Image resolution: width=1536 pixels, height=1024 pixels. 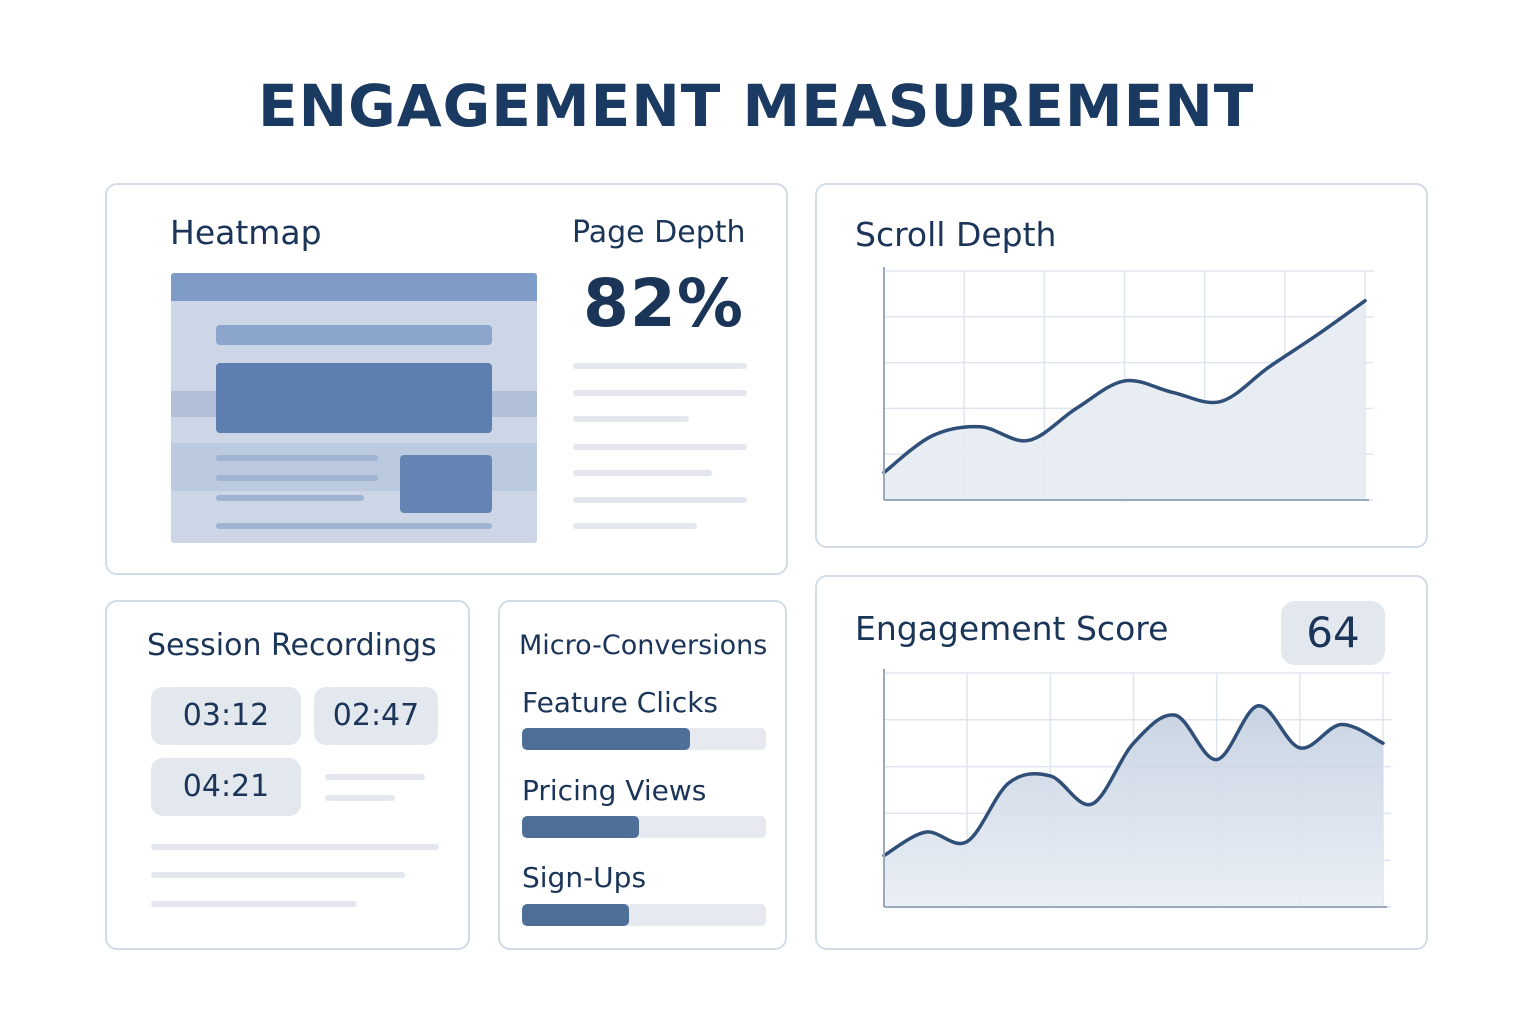 What do you see at coordinates (354, 398) in the screenshot?
I see `heatmap-hero-block` at bounding box center [354, 398].